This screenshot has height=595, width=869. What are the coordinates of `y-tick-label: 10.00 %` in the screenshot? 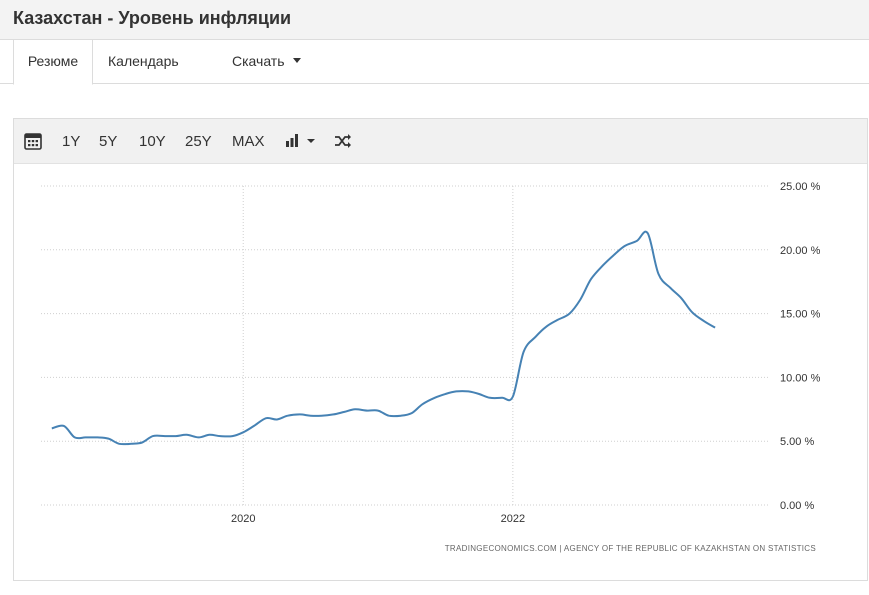 It's located at (800, 378).